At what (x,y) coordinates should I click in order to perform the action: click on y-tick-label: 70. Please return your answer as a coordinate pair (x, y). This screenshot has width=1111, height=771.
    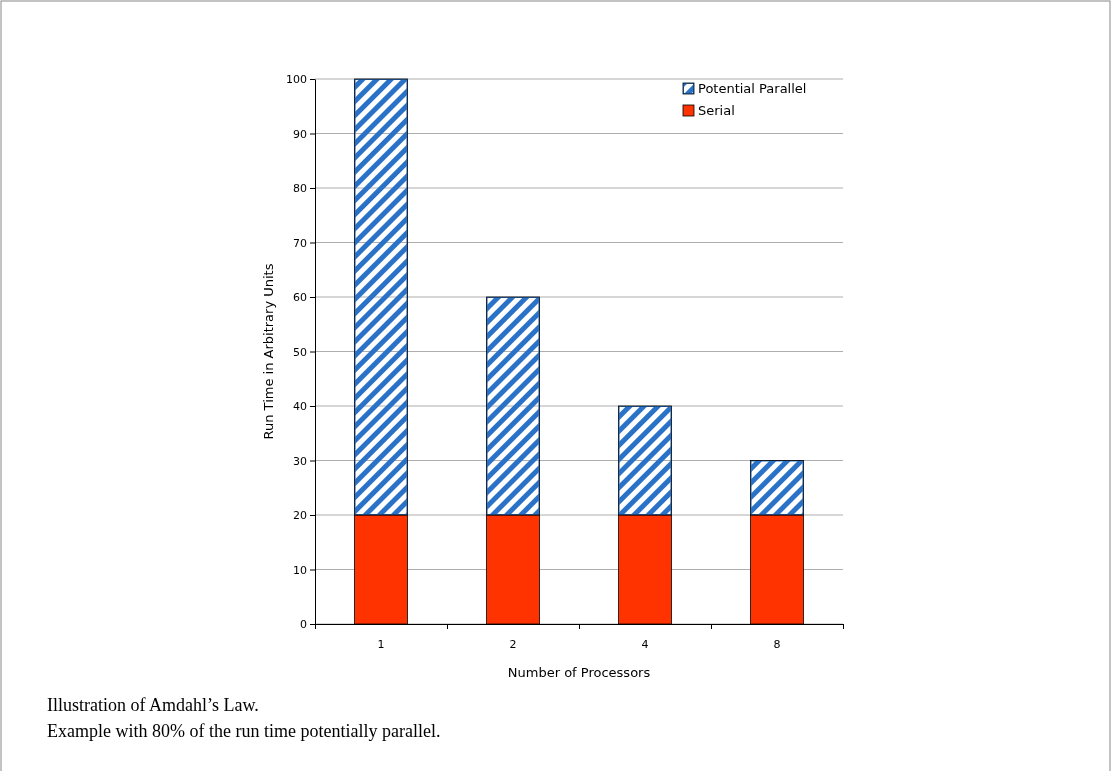
    Looking at the image, I should click on (300, 243).